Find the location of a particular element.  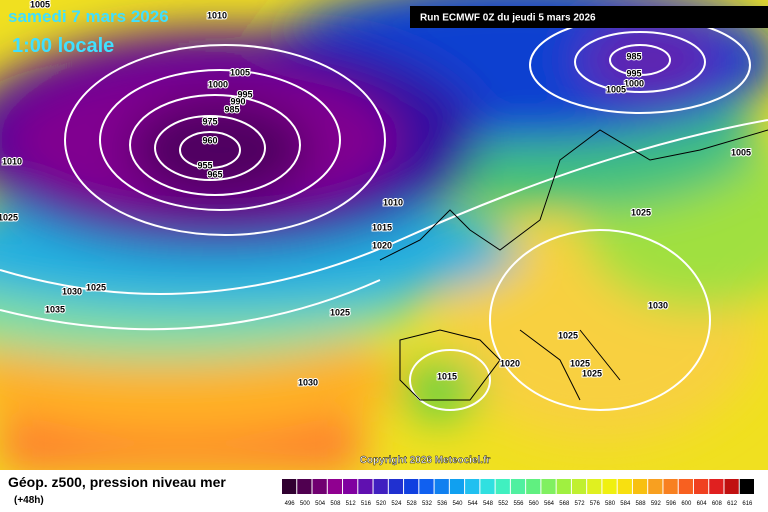

legend-label: 568 is located at coordinates (564, 504).